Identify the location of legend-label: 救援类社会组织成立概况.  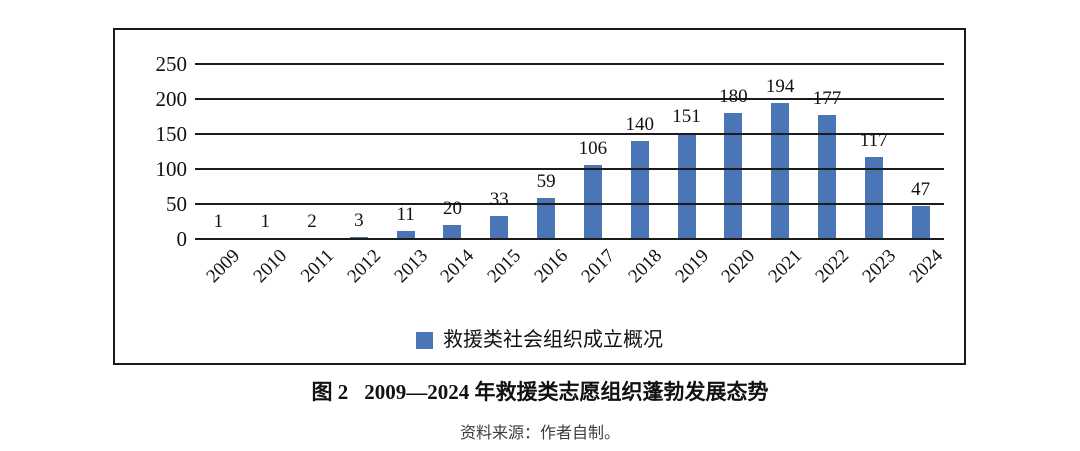
(553, 340).